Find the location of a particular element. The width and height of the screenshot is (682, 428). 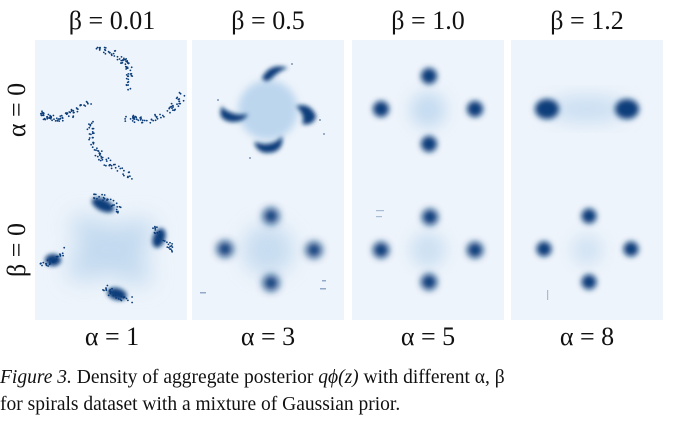

panel-alpha0-beta1.0 is located at coordinates (428, 110).